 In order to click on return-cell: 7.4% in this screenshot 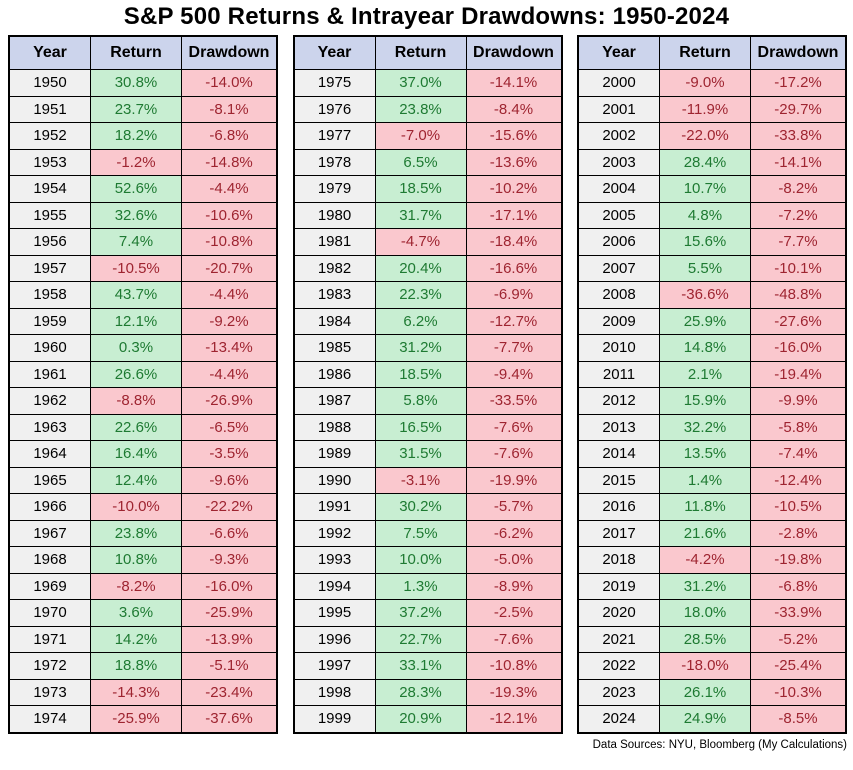, I will do `click(136, 242)`.